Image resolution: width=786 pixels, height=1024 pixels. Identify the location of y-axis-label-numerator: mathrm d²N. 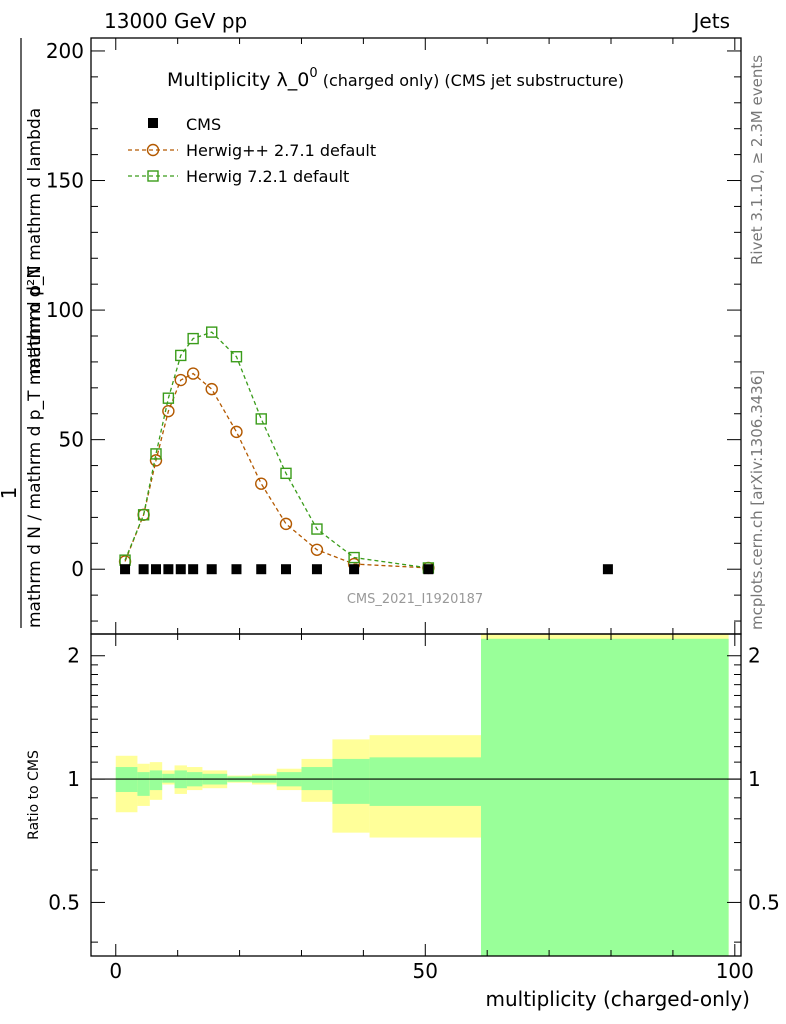
(34, 319).